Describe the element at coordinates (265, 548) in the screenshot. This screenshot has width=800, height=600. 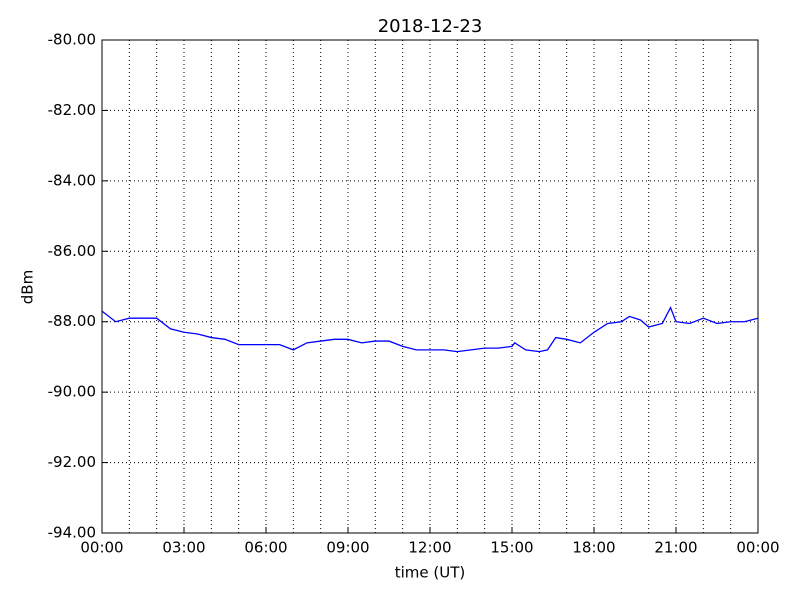
I see `x-tick-label: 06:00` at that location.